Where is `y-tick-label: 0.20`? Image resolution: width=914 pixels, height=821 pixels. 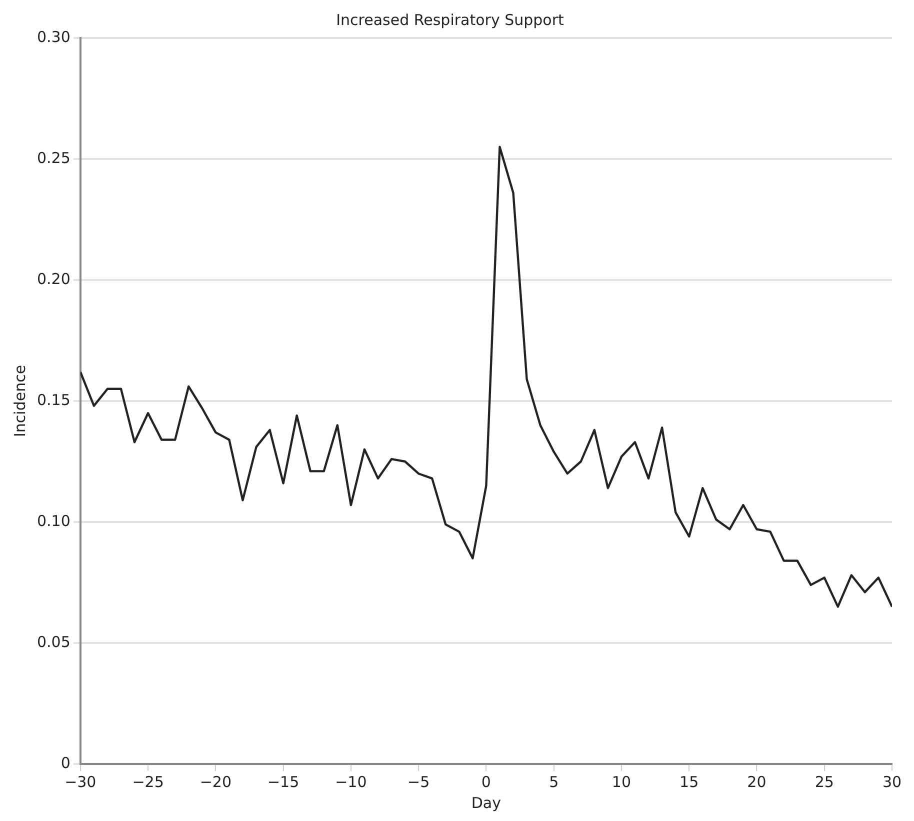 y-tick-label: 0.20 is located at coordinates (53, 279).